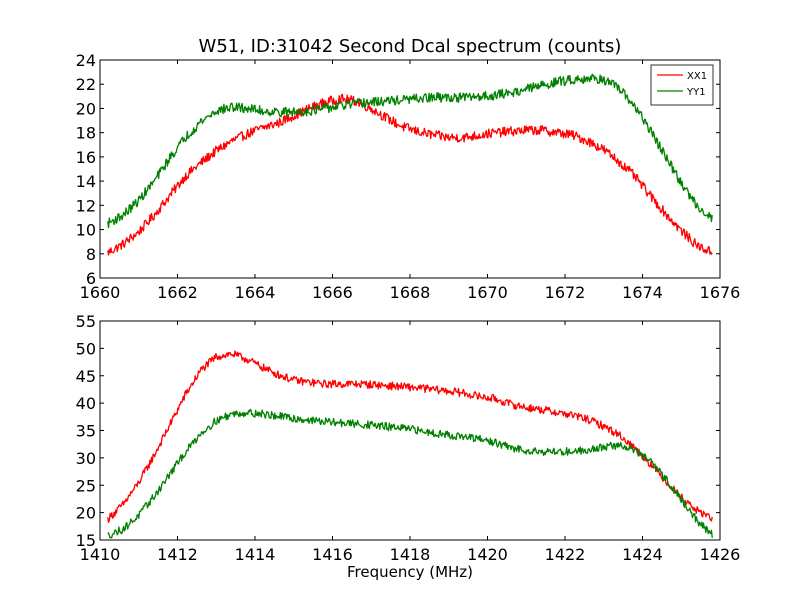 The image size is (800, 600). Describe the element at coordinates (86, 348) in the screenshot. I see `bottom-y-tick-label: 50` at that location.